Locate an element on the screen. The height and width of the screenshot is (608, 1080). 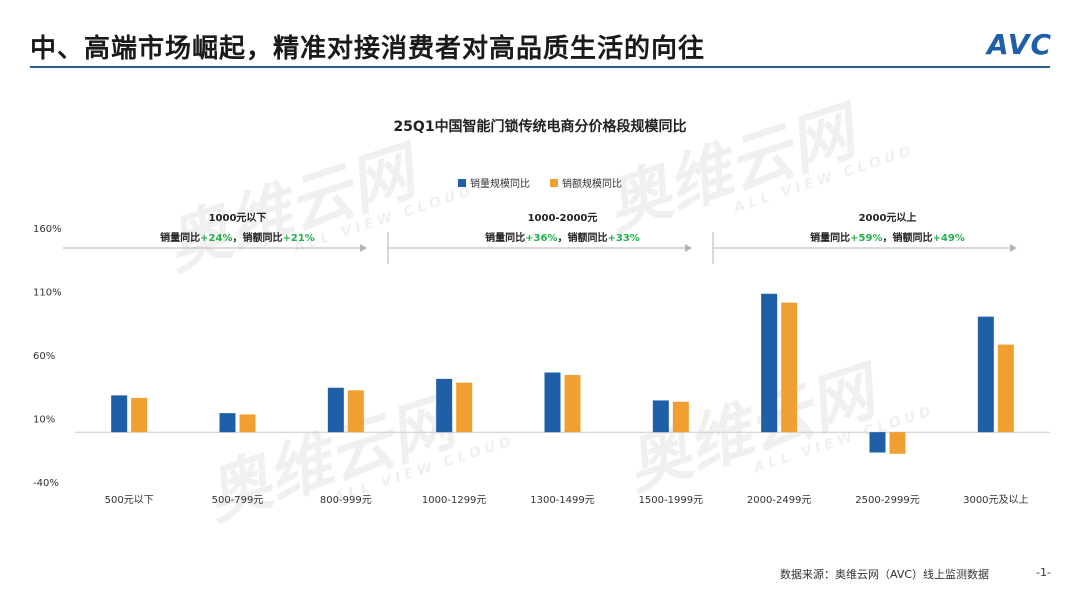
title-divider is located at coordinates (540, 67).